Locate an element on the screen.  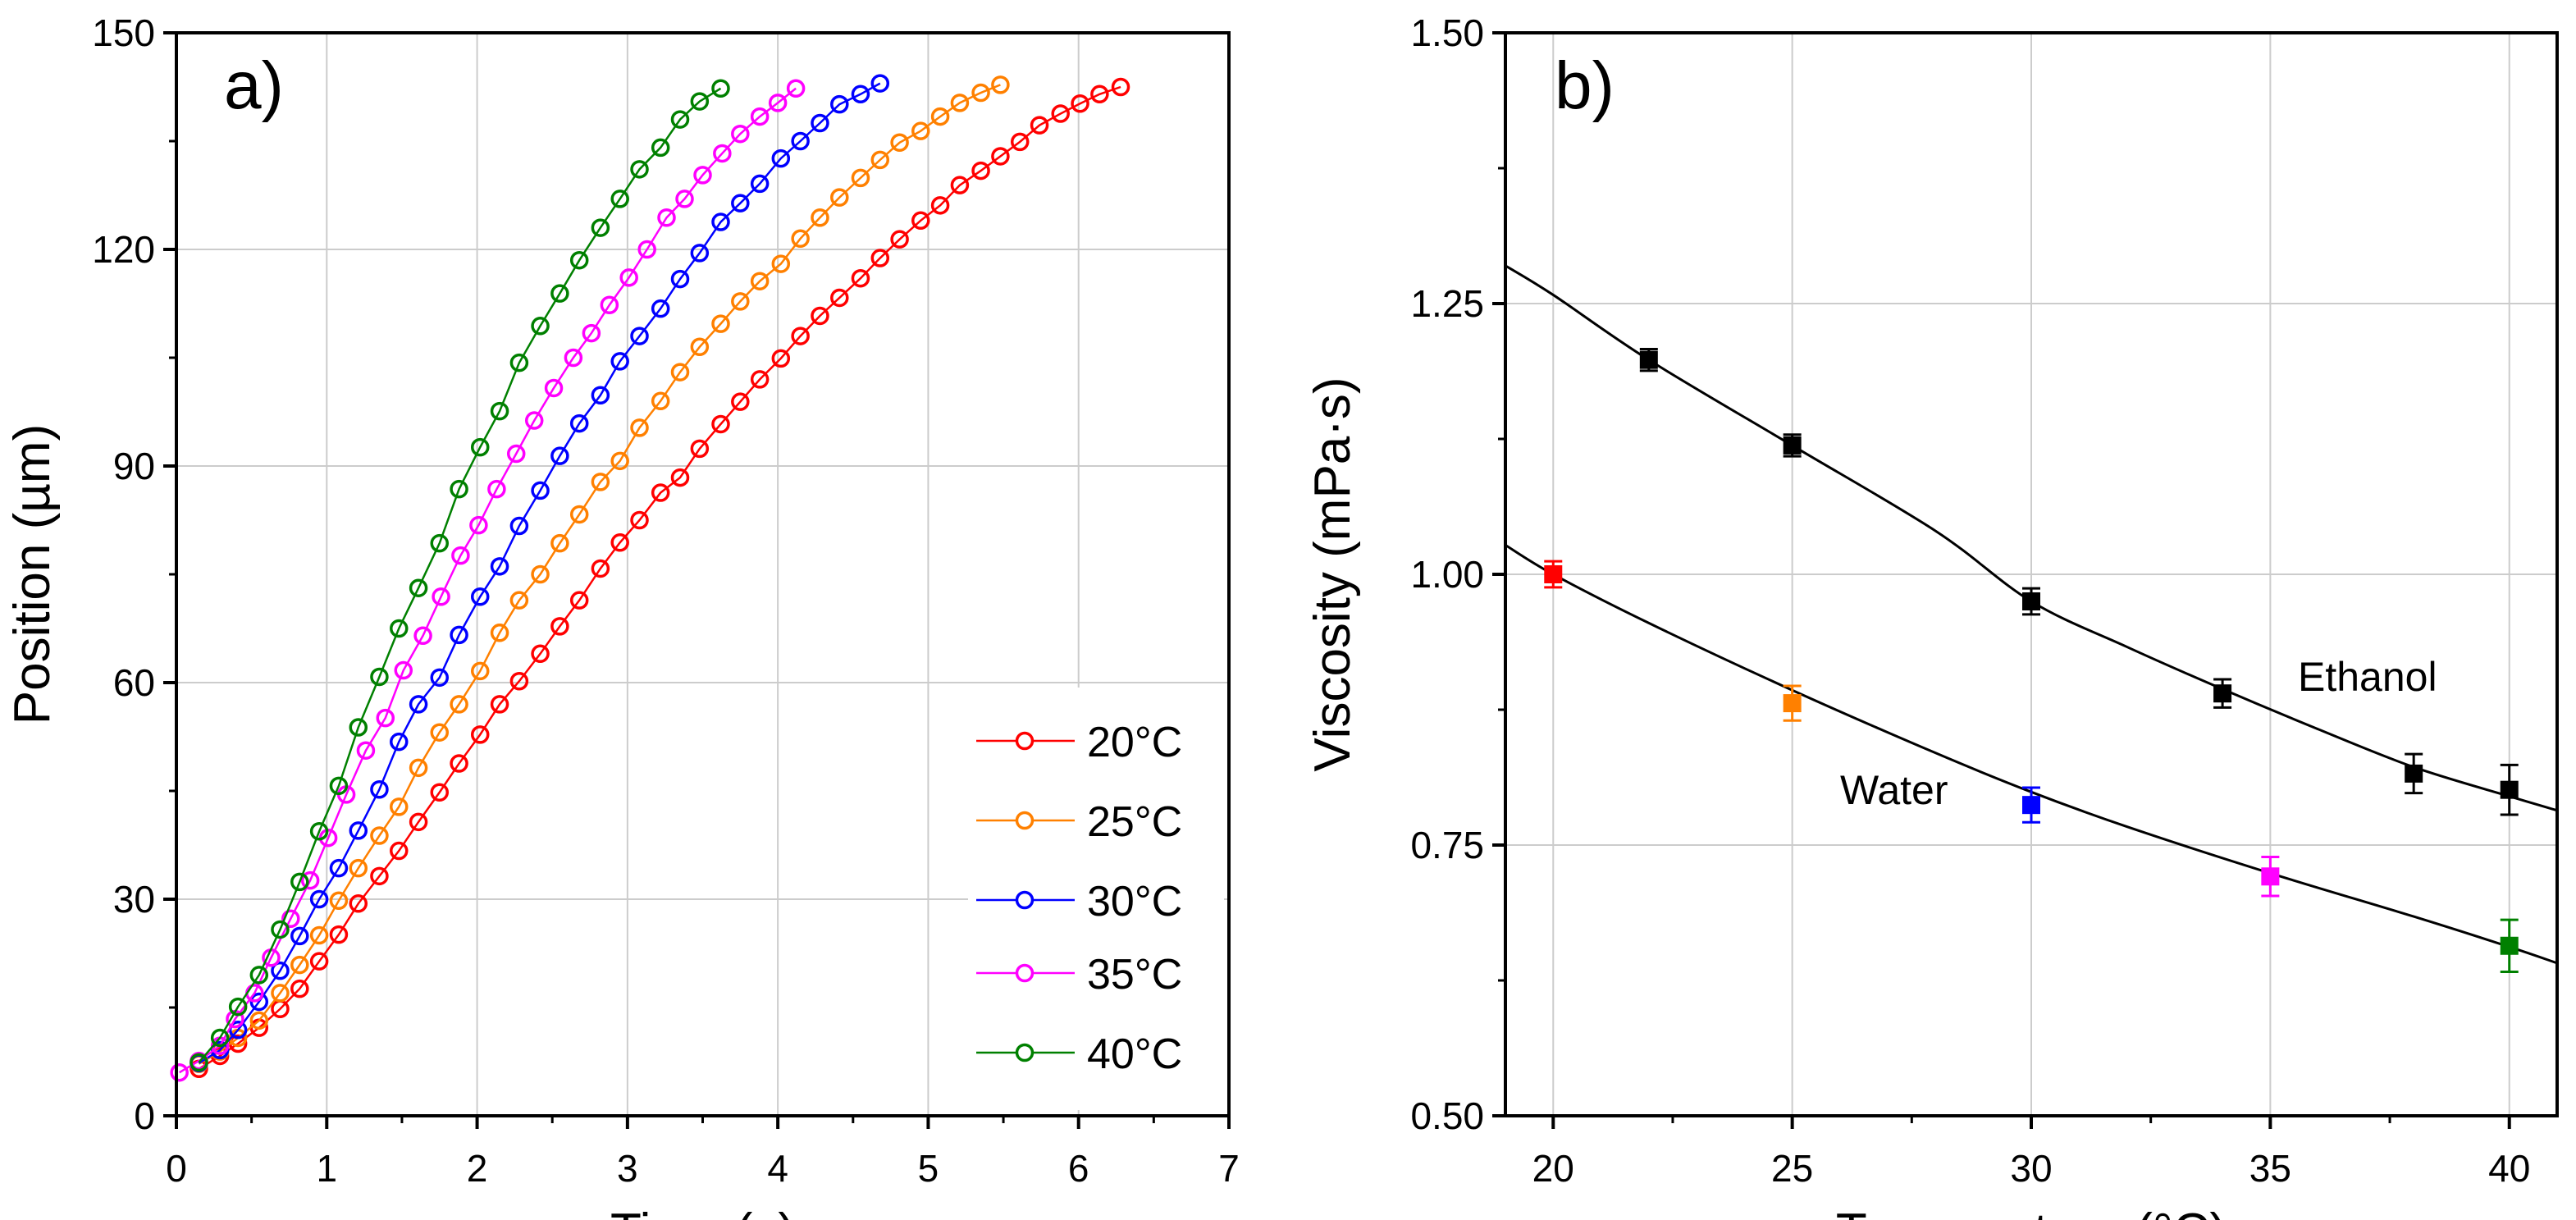
x-tick-label: 40 is located at coordinates (2509, 1168).